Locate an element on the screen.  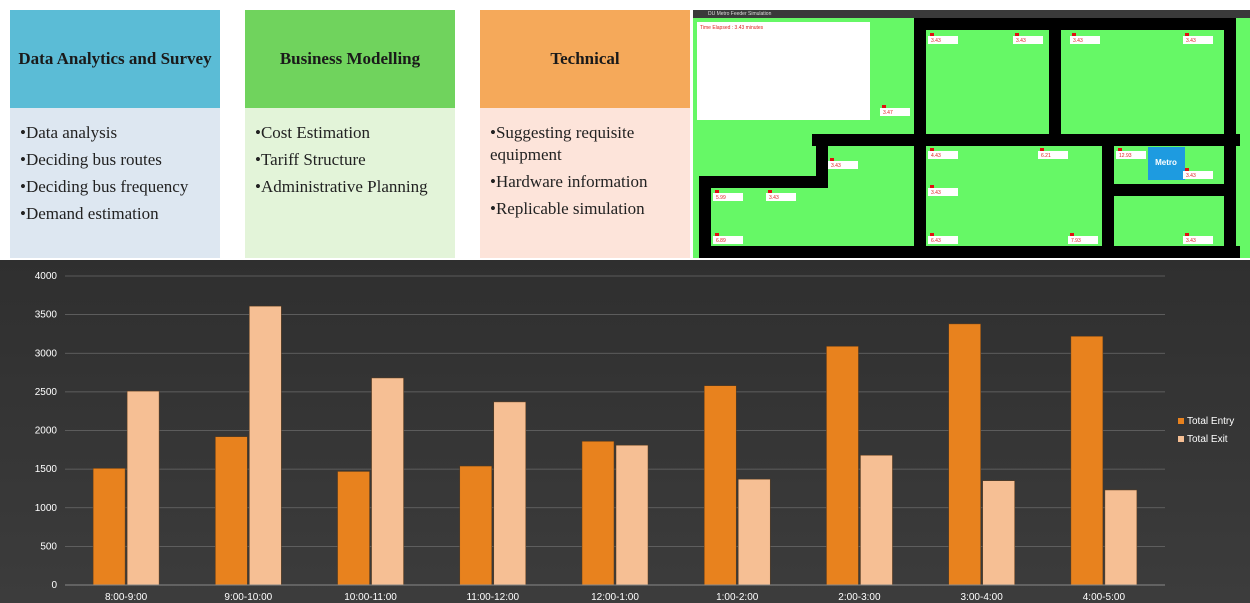
x-tick-label: 2:00-3:00 is located at coordinates (859, 597).